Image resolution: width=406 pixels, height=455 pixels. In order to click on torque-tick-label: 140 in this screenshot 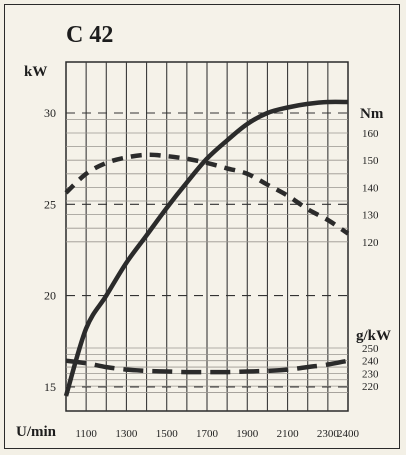, I will do `click(370, 188)`.